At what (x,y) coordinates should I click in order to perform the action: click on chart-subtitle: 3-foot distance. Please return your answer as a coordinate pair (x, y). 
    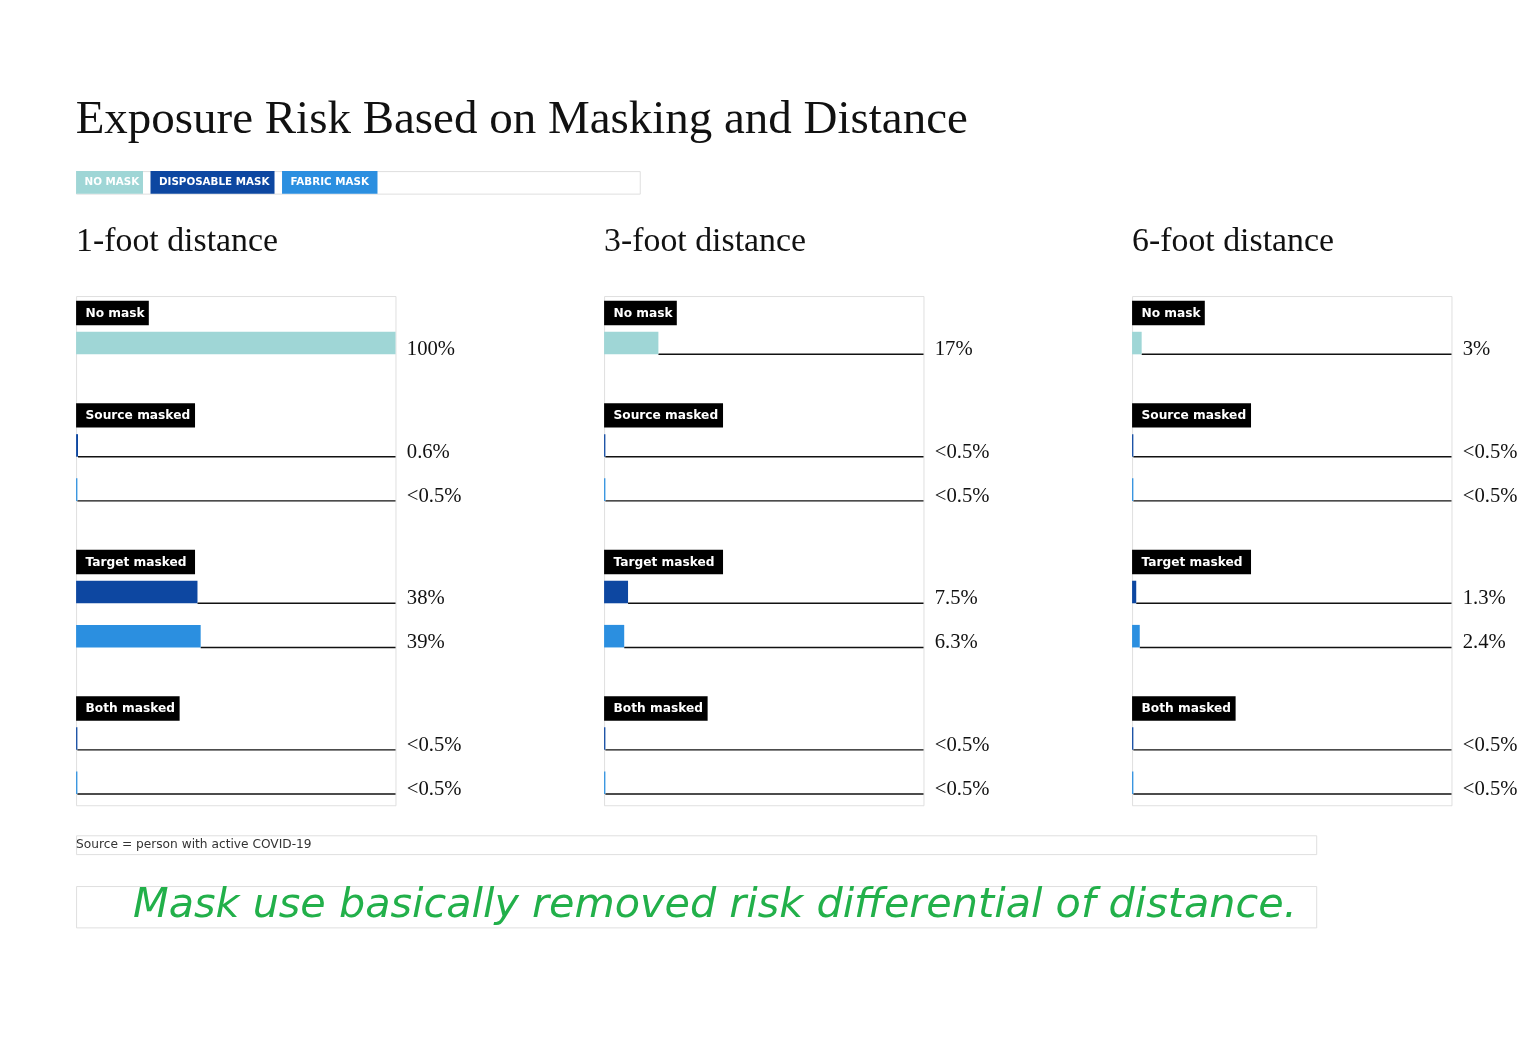
    Looking at the image, I should click on (705, 239).